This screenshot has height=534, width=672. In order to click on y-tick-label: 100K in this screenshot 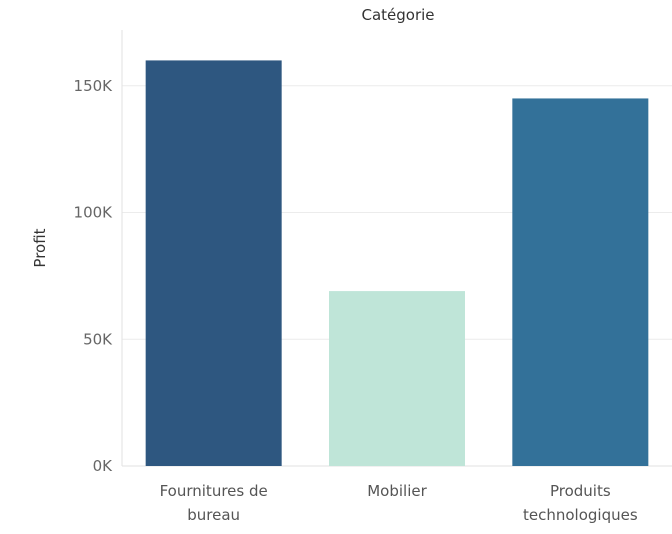, I will do `click(94, 213)`.